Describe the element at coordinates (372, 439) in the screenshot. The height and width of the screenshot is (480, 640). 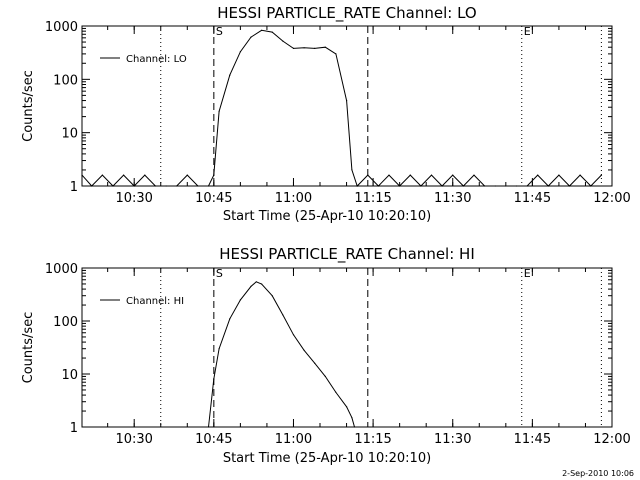
I see `x-tick-label: 11:15` at that location.